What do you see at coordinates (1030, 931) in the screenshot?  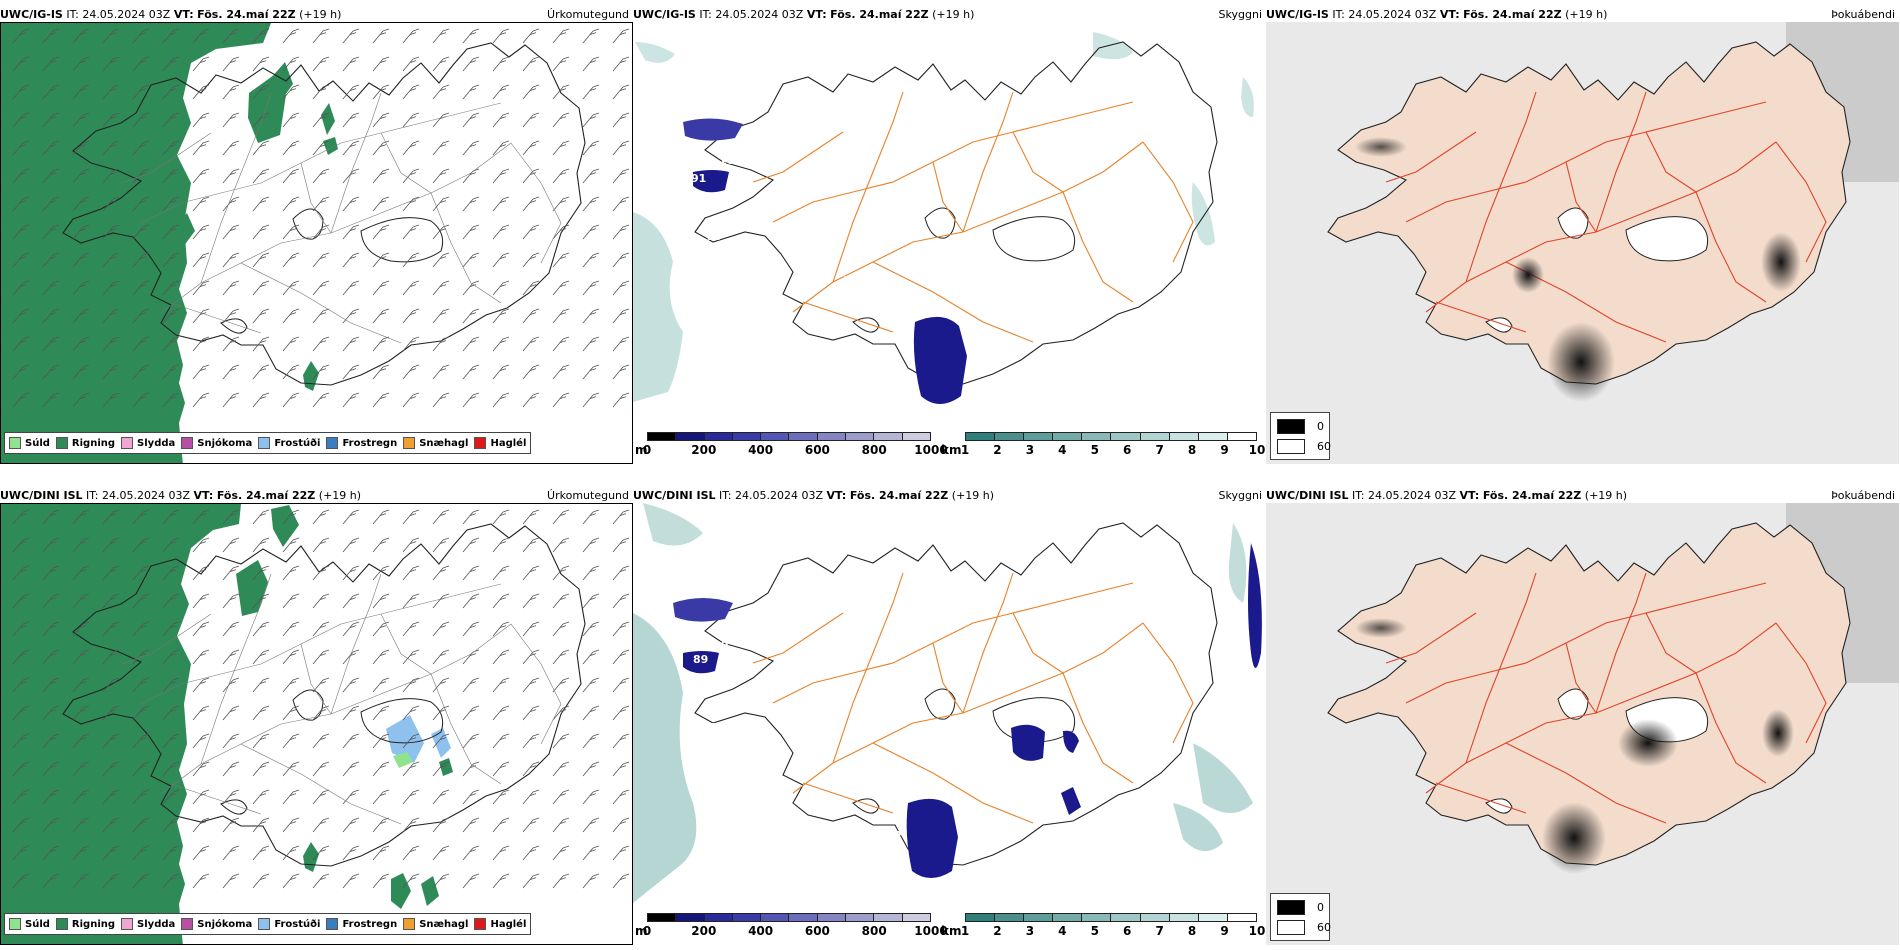 I see `colorbar-tick: 3` at bounding box center [1030, 931].